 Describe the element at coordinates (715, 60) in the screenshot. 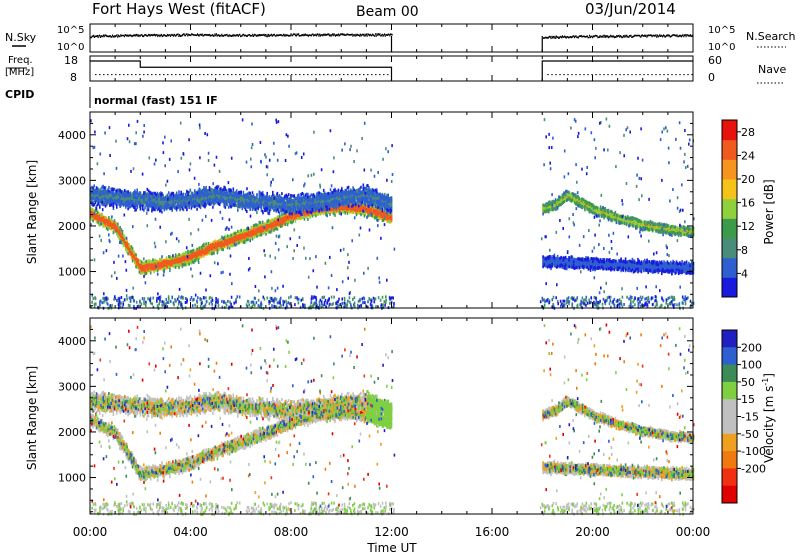

I see `nave-tick-top: 60` at that location.